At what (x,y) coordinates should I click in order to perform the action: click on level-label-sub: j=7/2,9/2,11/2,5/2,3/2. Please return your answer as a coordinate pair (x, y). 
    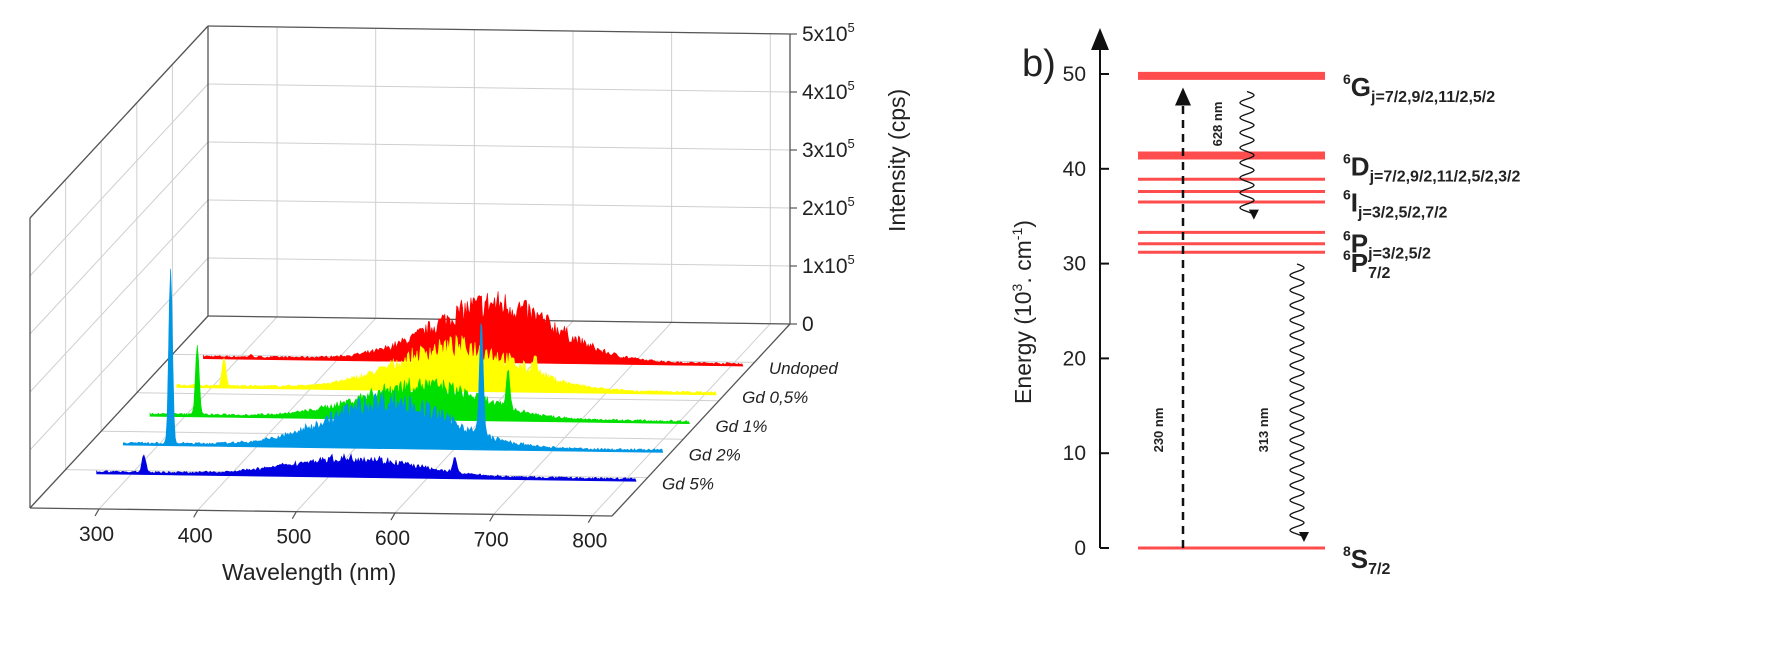
    Looking at the image, I should click on (1445, 177).